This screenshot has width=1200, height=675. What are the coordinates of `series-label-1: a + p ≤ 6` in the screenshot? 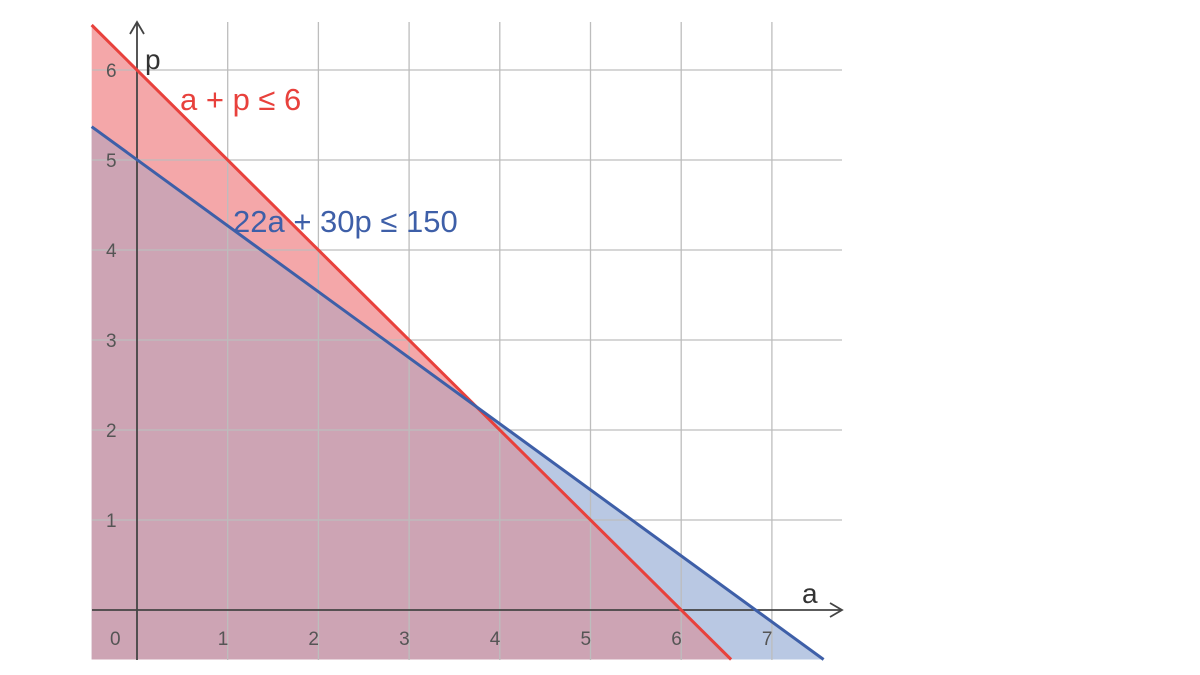 It's located at (240, 99).